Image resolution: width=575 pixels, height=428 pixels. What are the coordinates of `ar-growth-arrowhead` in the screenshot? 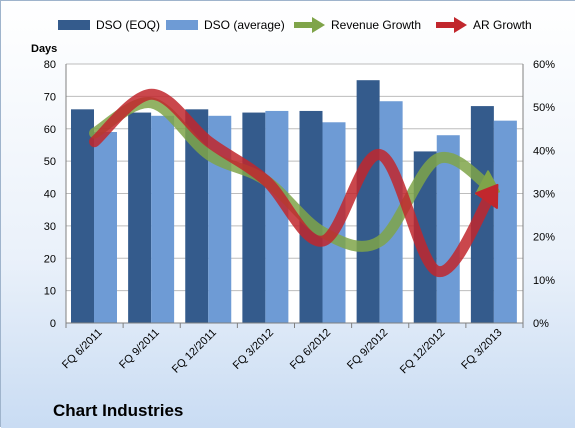 It's located at (486, 196).